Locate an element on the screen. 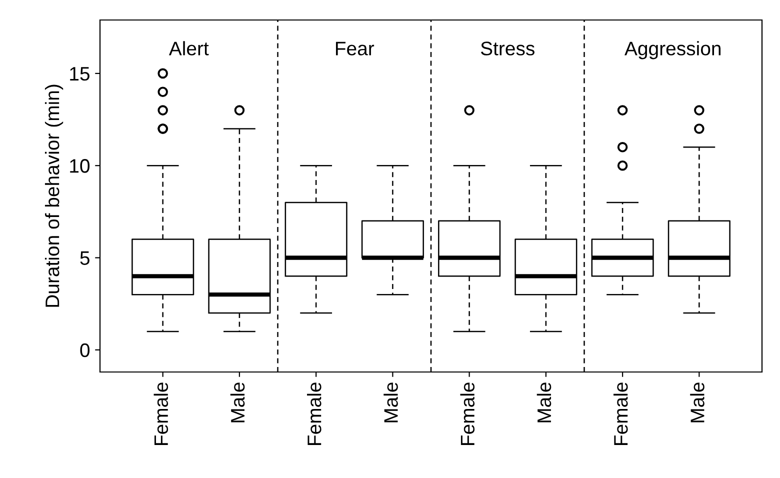 The height and width of the screenshot is (478, 780). annotation: Alert is located at coordinates (188, 48).